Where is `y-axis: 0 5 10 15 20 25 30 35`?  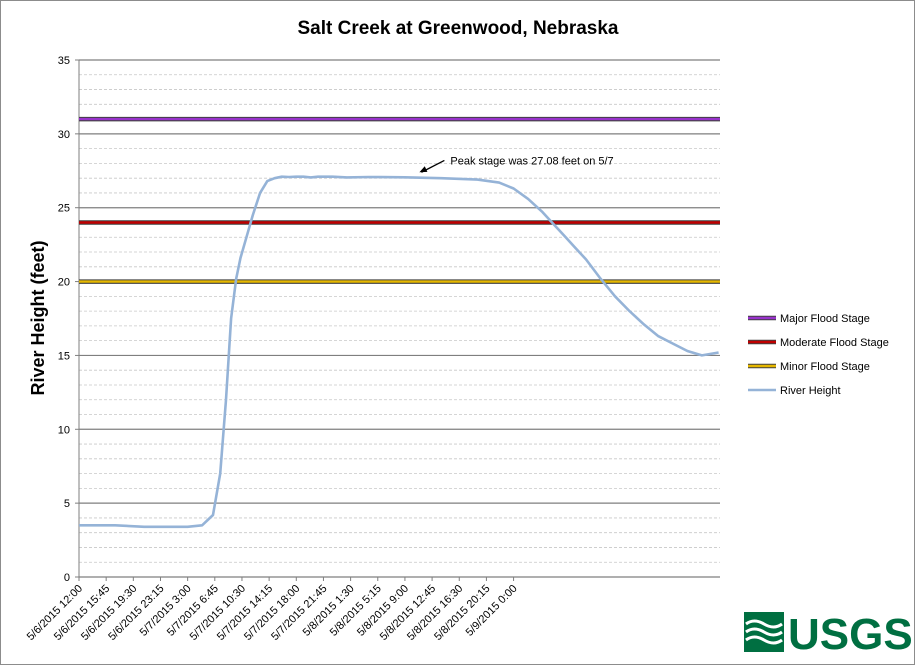
y-axis: 0 5 10 15 20 25 30 35 is located at coordinates (68, 319).